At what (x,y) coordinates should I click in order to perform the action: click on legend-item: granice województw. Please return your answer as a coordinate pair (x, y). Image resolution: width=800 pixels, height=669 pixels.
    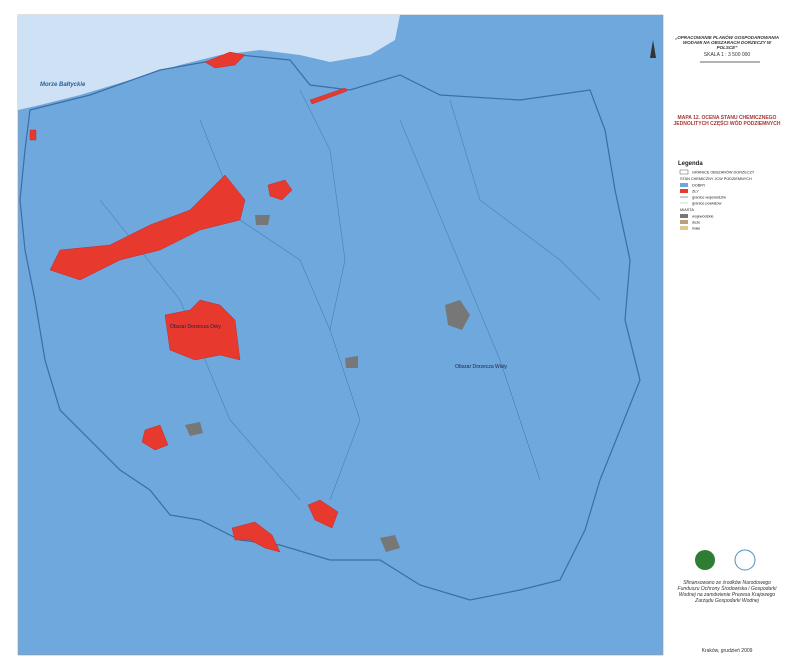
    Looking at the image, I should click on (709, 198).